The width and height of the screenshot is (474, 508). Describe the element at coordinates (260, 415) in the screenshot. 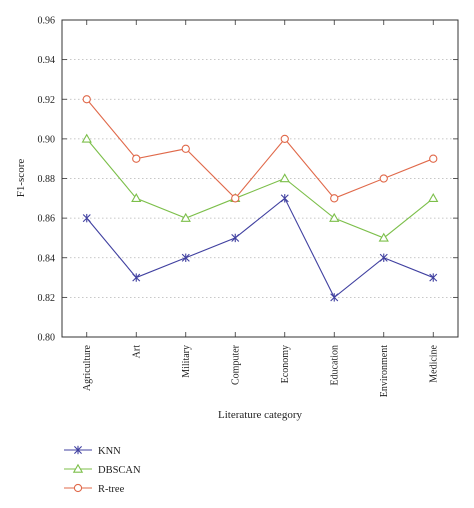

I see `x-axis-label: Literature category` at that location.